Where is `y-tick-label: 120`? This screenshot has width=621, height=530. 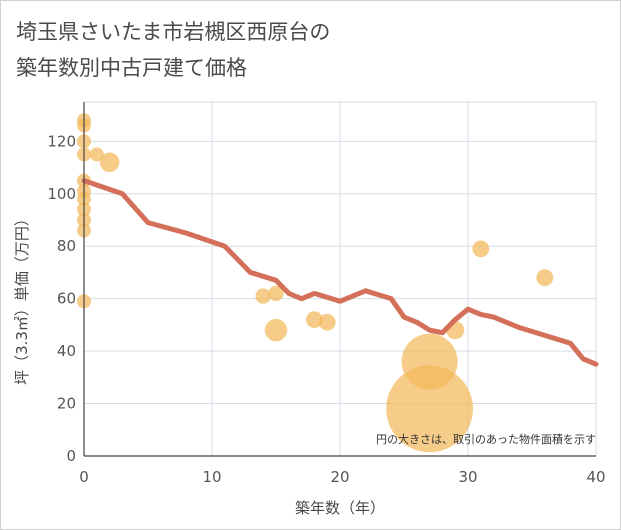
y-tick-label: 120 is located at coordinates (61, 141).